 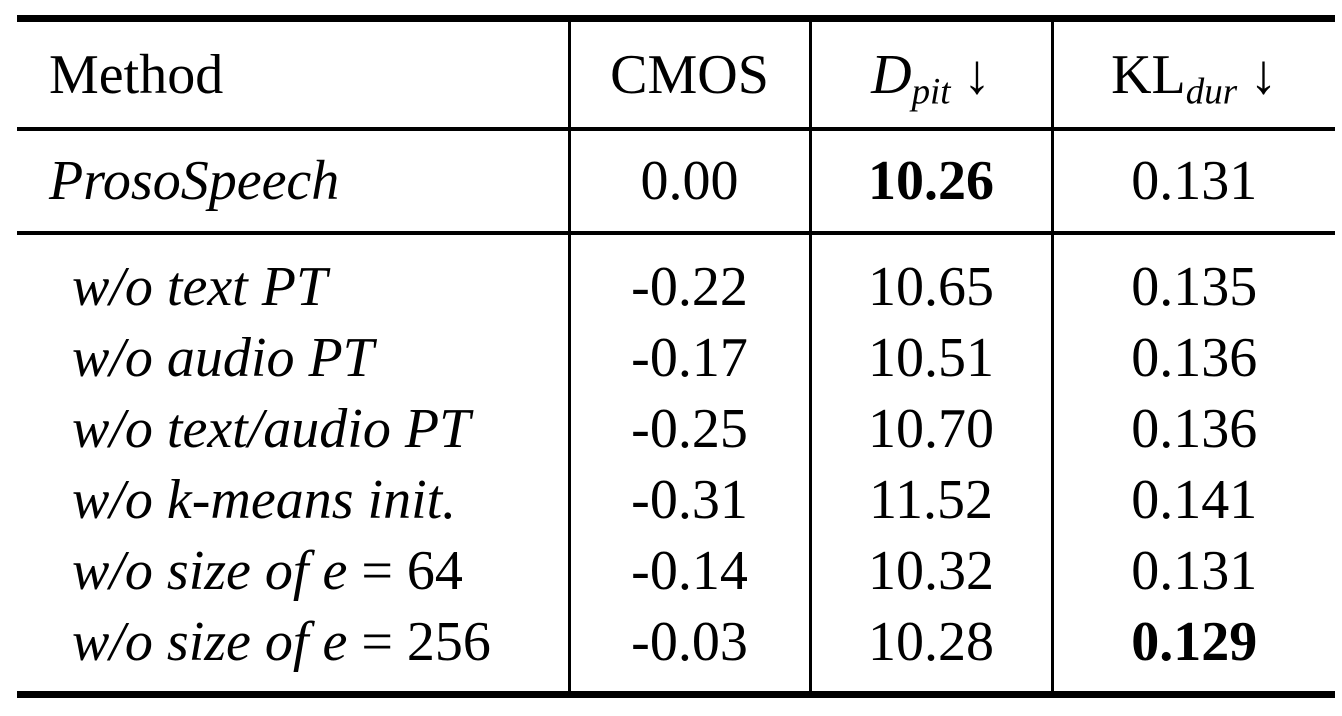 What do you see at coordinates (688, 277) in the screenshot?
I see `cmos-cell: -0.22` at bounding box center [688, 277].